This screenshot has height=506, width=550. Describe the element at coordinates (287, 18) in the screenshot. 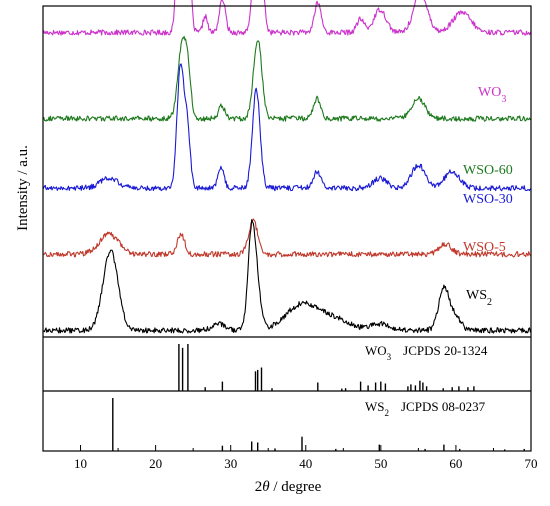

I see `series-line-wo3` at that location.